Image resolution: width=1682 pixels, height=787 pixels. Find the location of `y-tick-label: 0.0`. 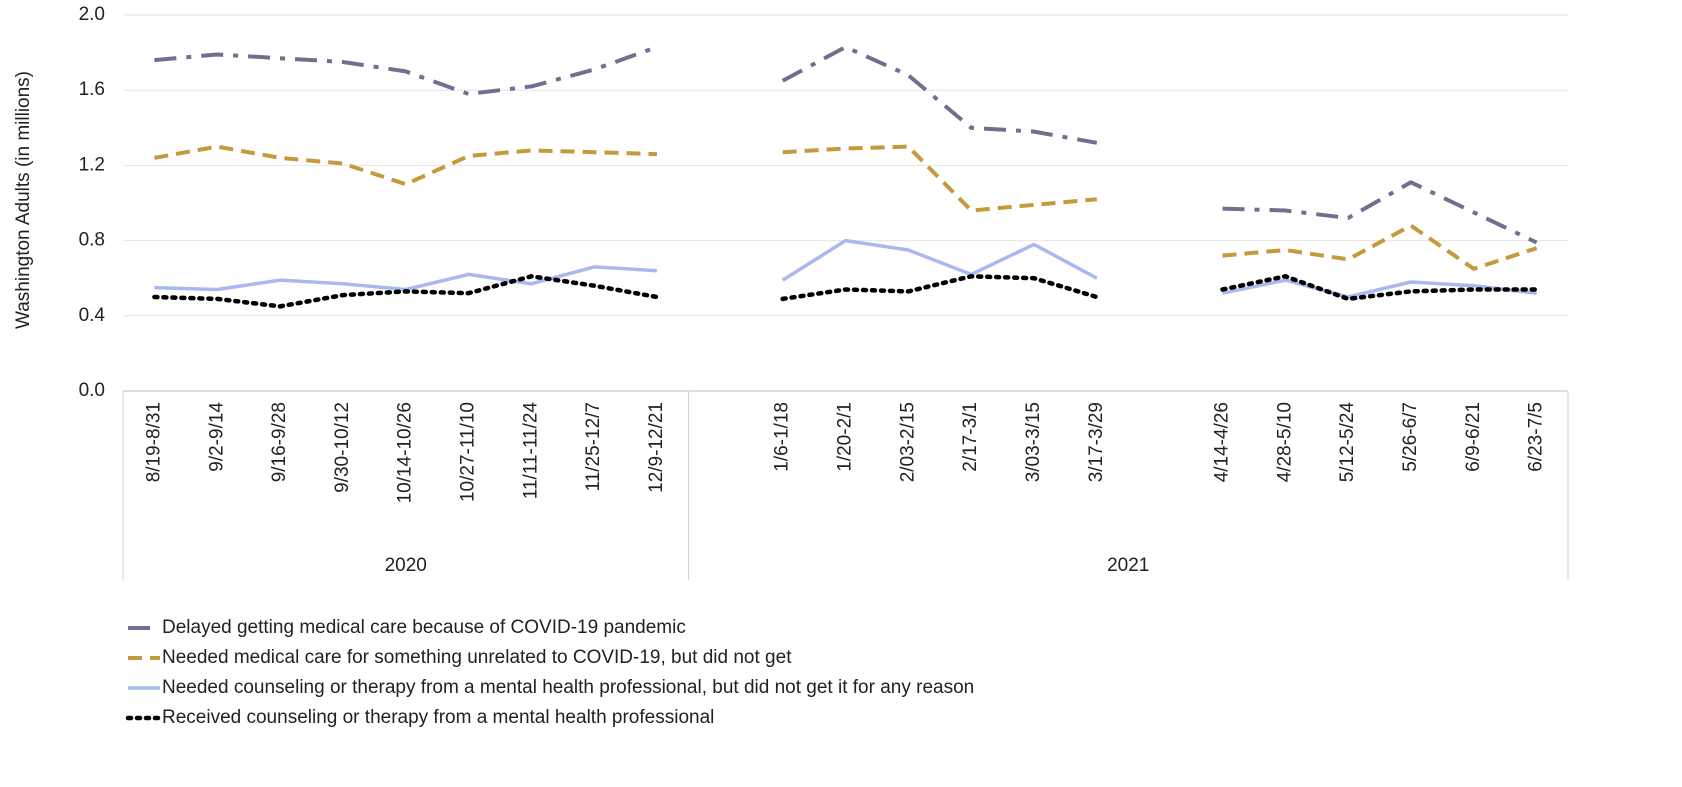

y-tick-label: 0.0 is located at coordinates (92, 390).